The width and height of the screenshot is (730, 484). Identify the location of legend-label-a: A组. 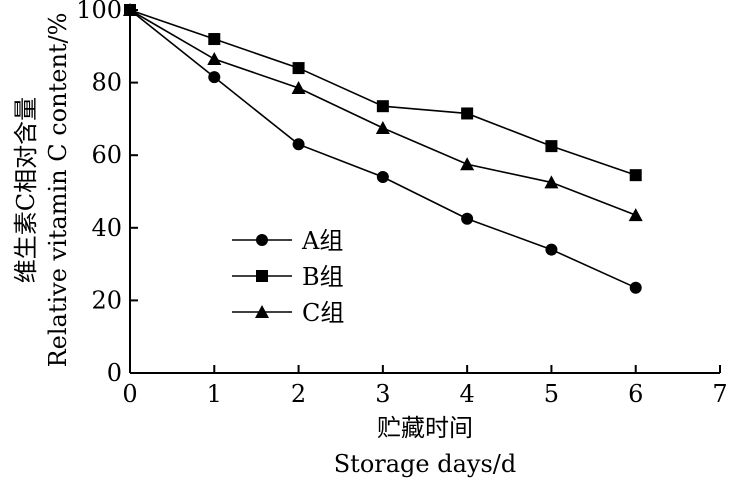
(322, 241).